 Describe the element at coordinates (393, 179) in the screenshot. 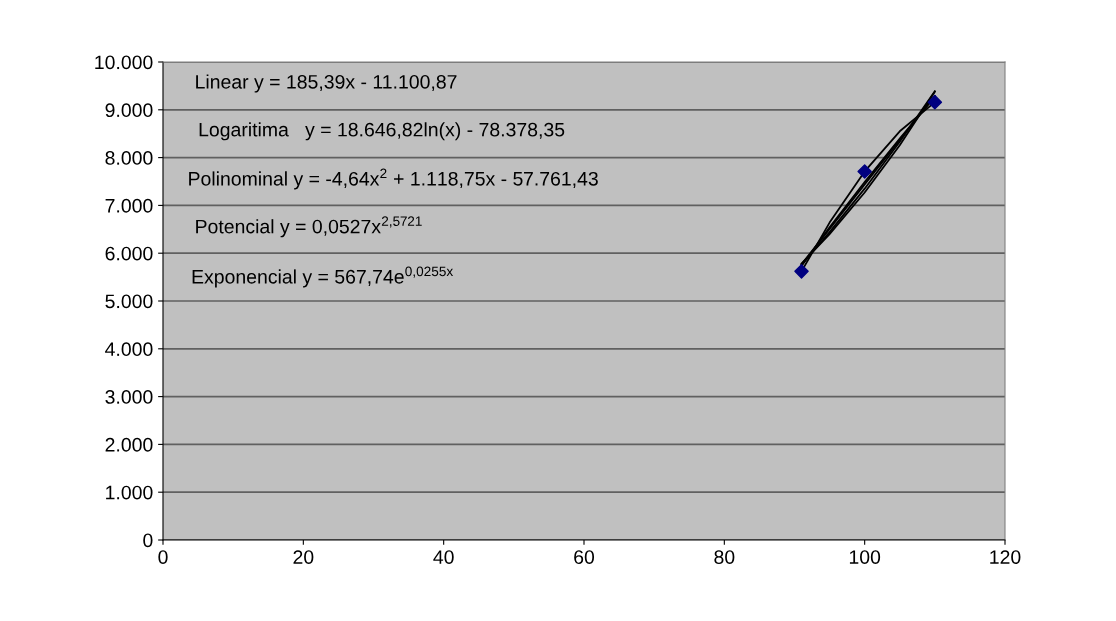

I see `annotation: Polinominal y = -4,64x$^{2}$ + 1.118,75x - 57.761,43` at that location.